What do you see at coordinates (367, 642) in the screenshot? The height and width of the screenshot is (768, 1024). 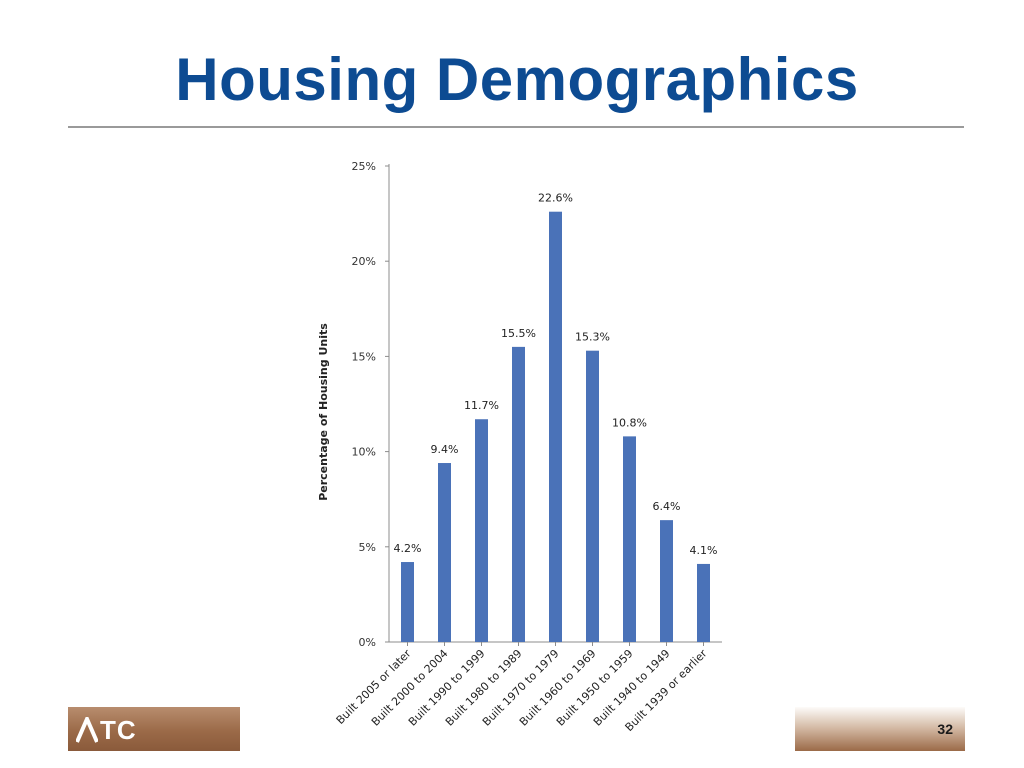 I see `y-tick-label: 0%` at bounding box center [367, 642].